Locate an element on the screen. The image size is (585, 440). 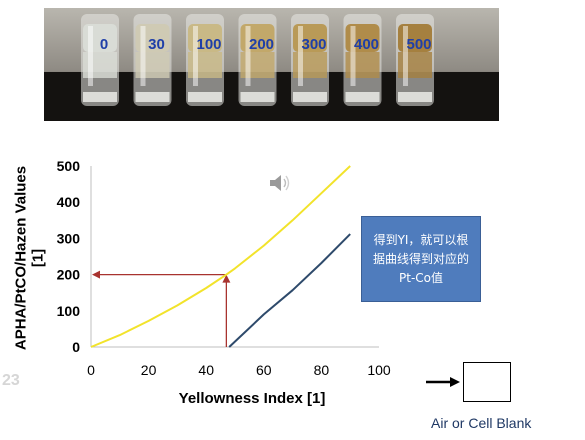
x-axis-label: Yellowness Index [1] is located at coordinates (252, 398).